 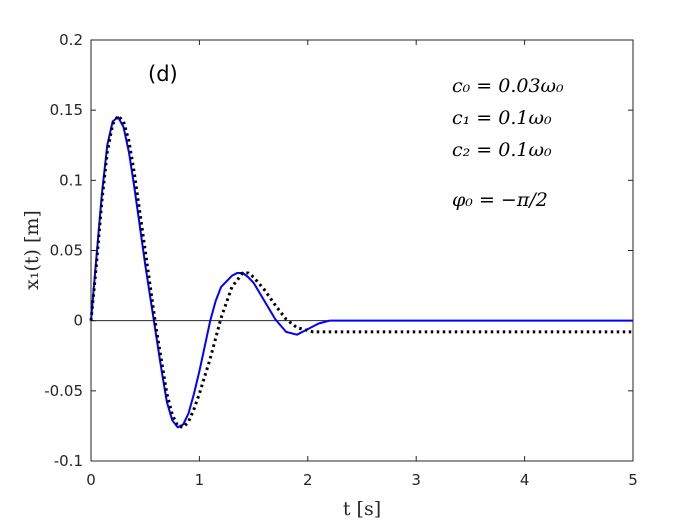 I want to click on annotation-c2: c₂ = 0.1ω₀, so click(x=502, y=150).